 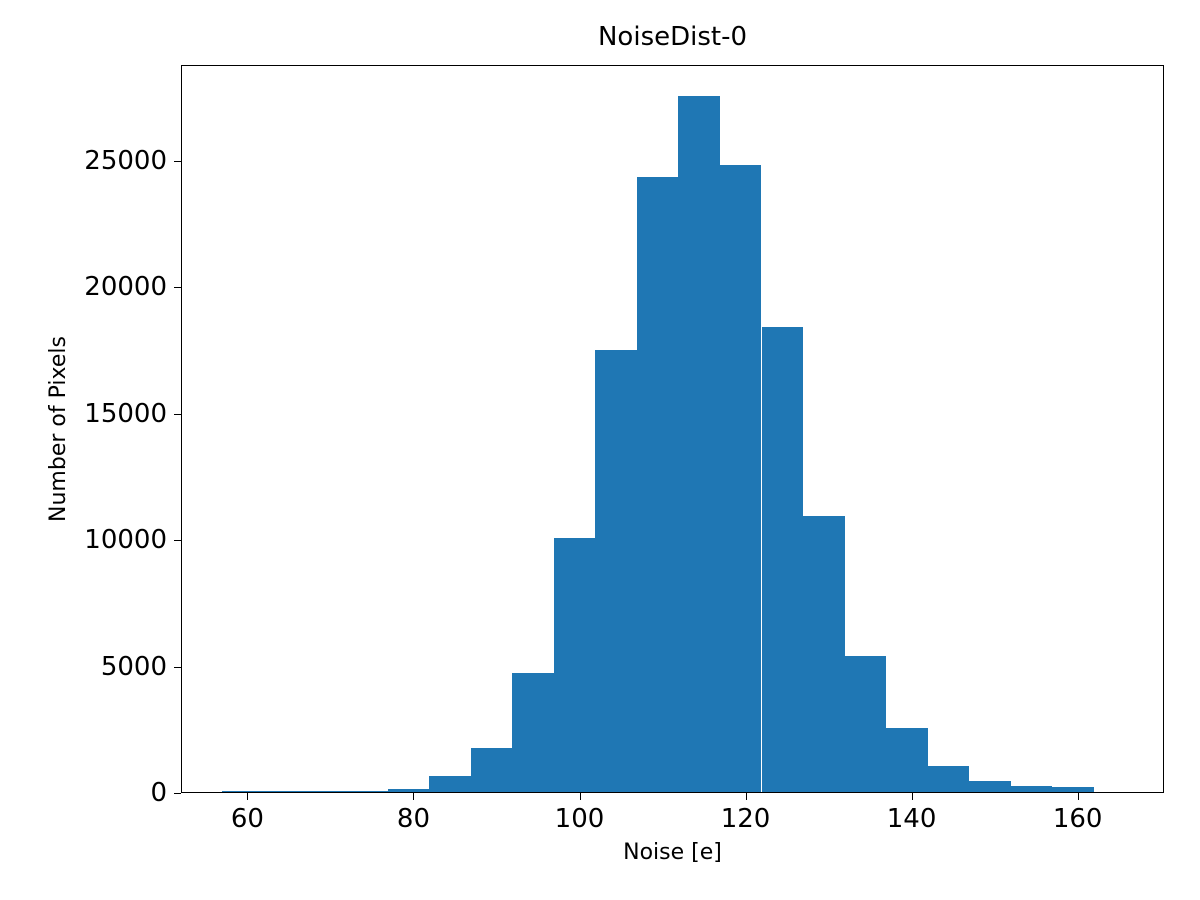 What do you see at coordinates (672, 37) in the screenshot?
I see `chart-title: NoiseDist-0` at bounding box center [672, 37].